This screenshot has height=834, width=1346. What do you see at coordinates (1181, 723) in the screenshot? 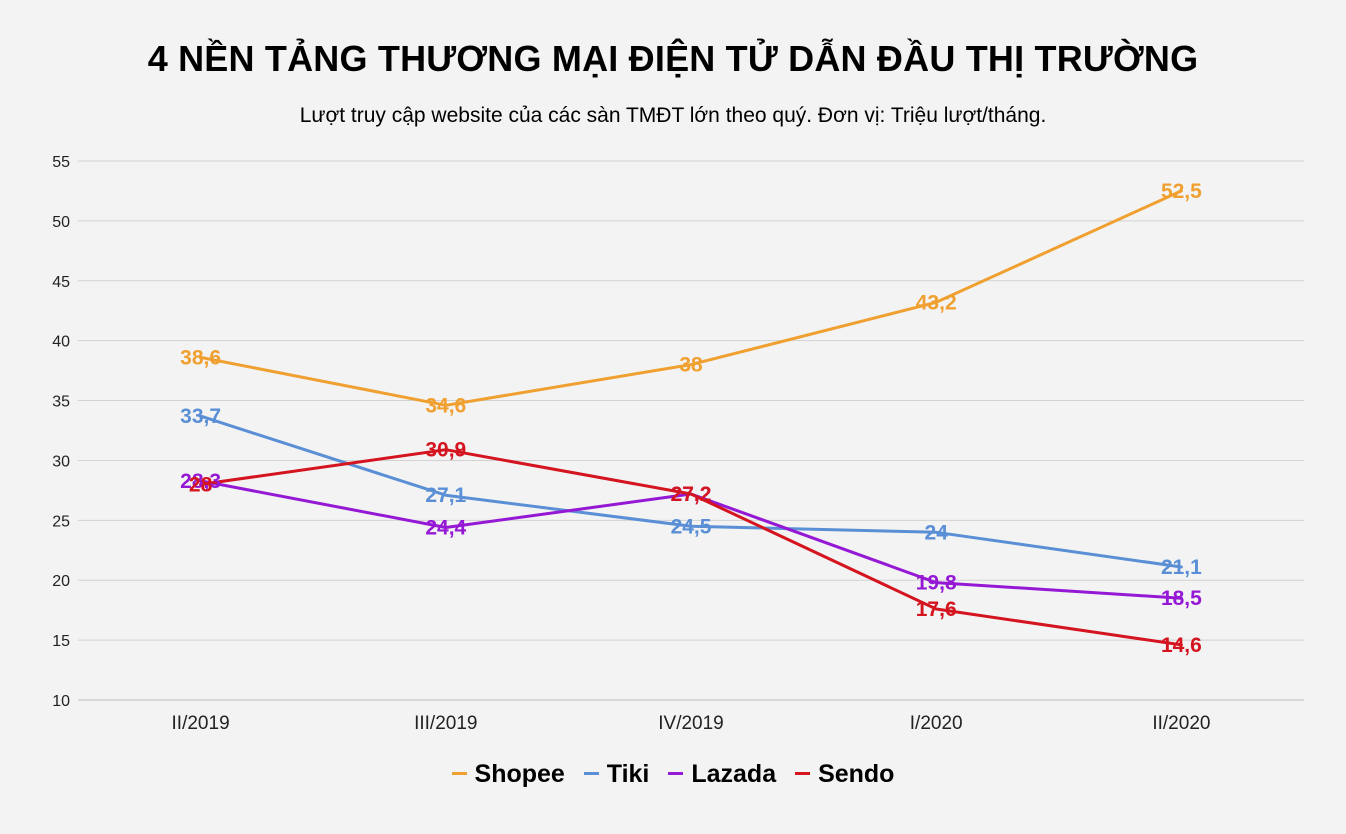
I see `x-tick-label-ii-2020: II/2020` at bounding box center [1181, 723].